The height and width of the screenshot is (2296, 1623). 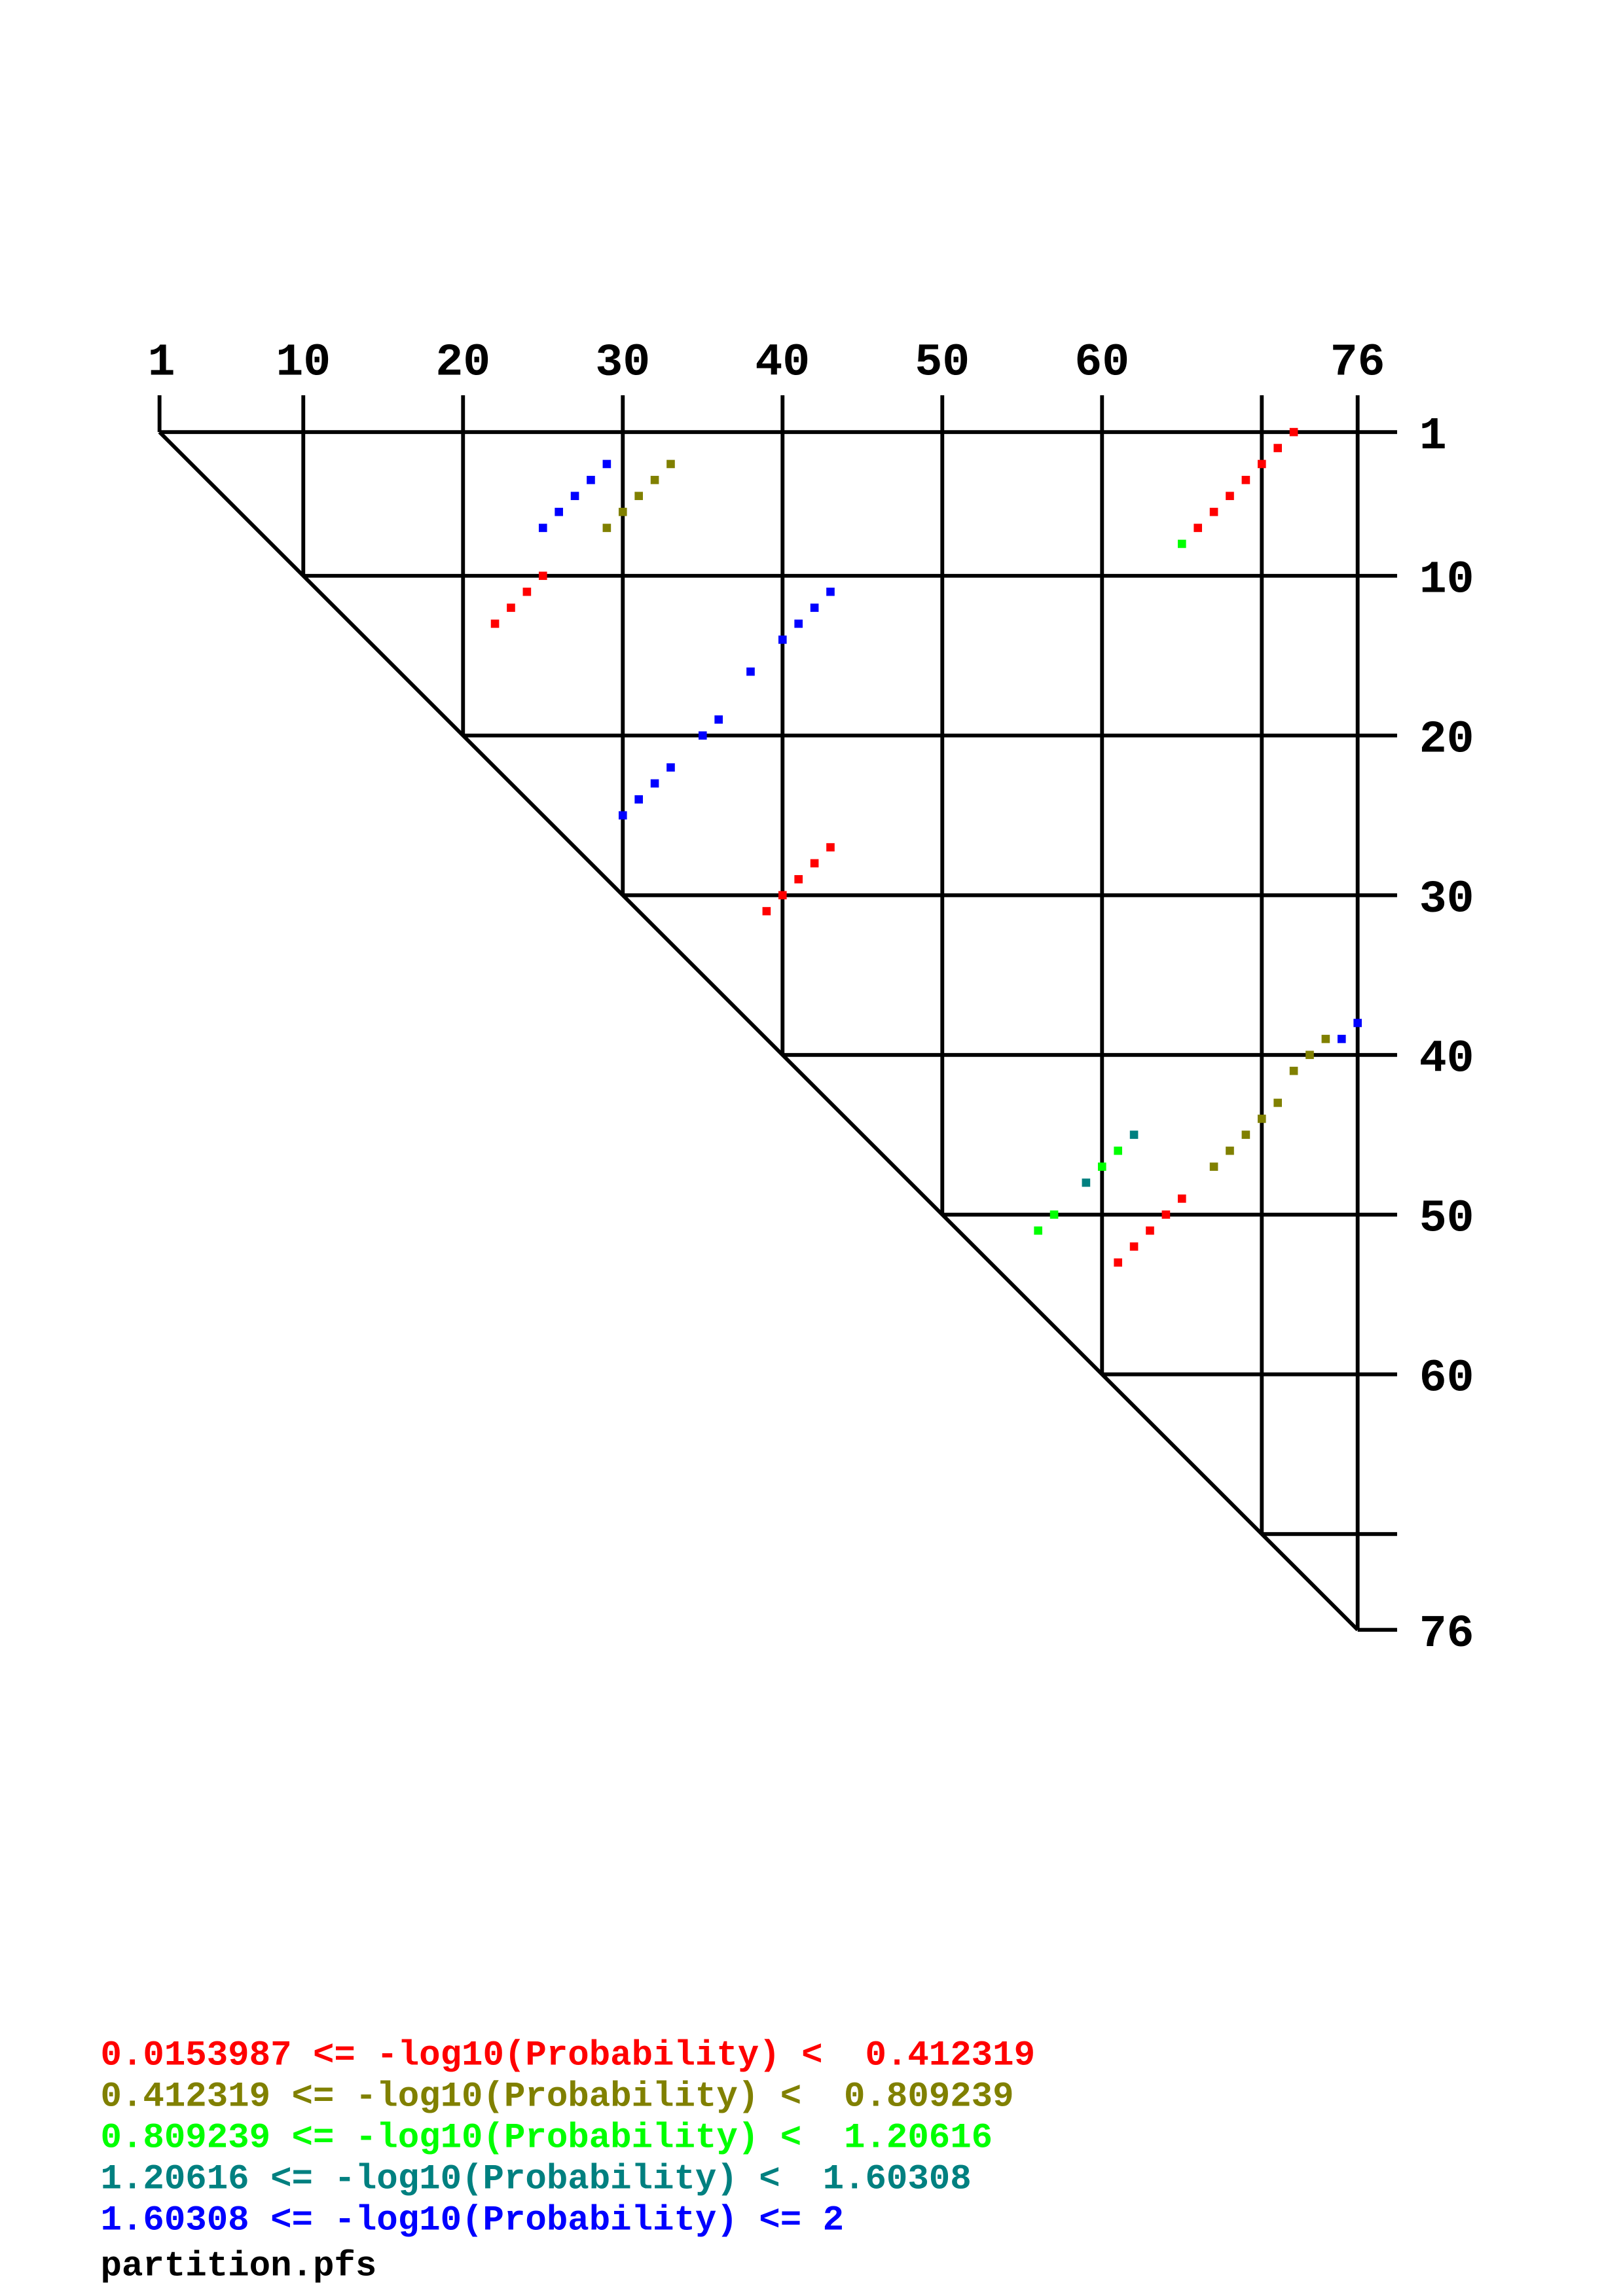 I want to click on top-tick-label: 50, so click(x=942, y=362).